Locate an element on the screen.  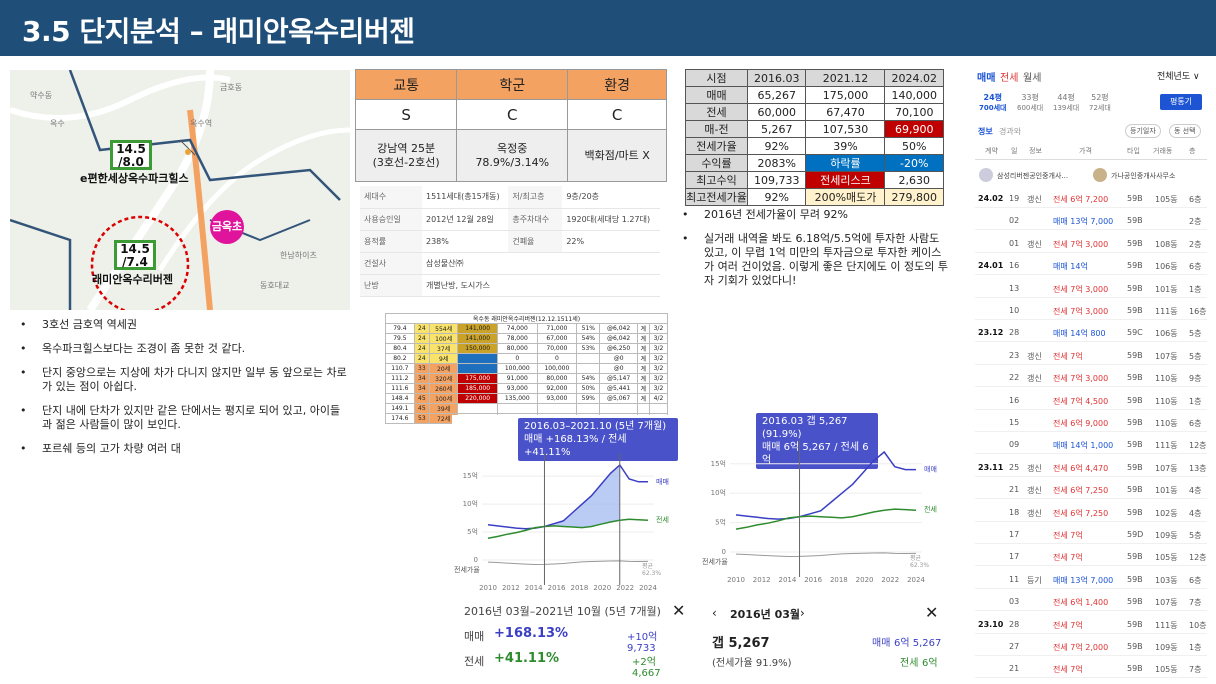
row-cell: 11 is located at coordinates (1014, 579).